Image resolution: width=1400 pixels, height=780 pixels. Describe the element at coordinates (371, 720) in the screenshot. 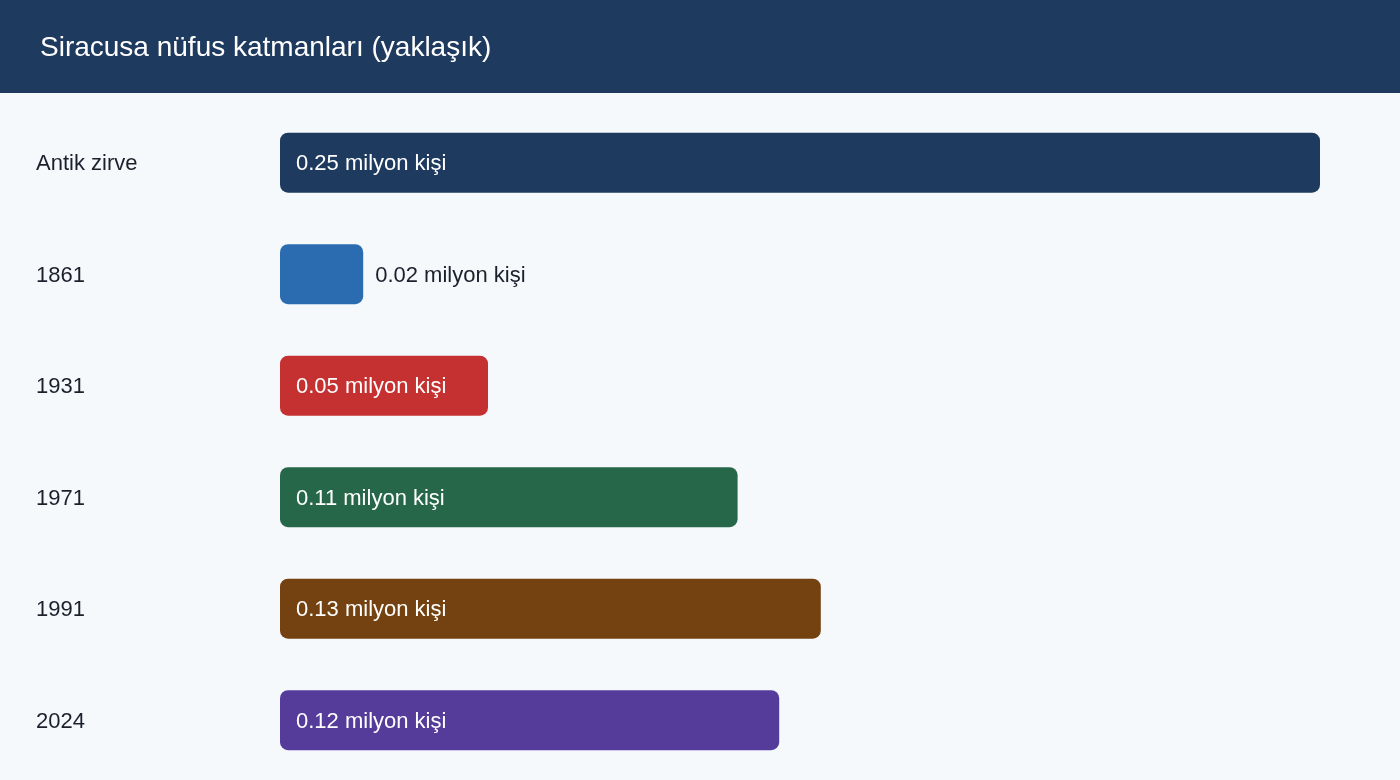

I see `data-label: 0.12 milyon kişi` at that location.